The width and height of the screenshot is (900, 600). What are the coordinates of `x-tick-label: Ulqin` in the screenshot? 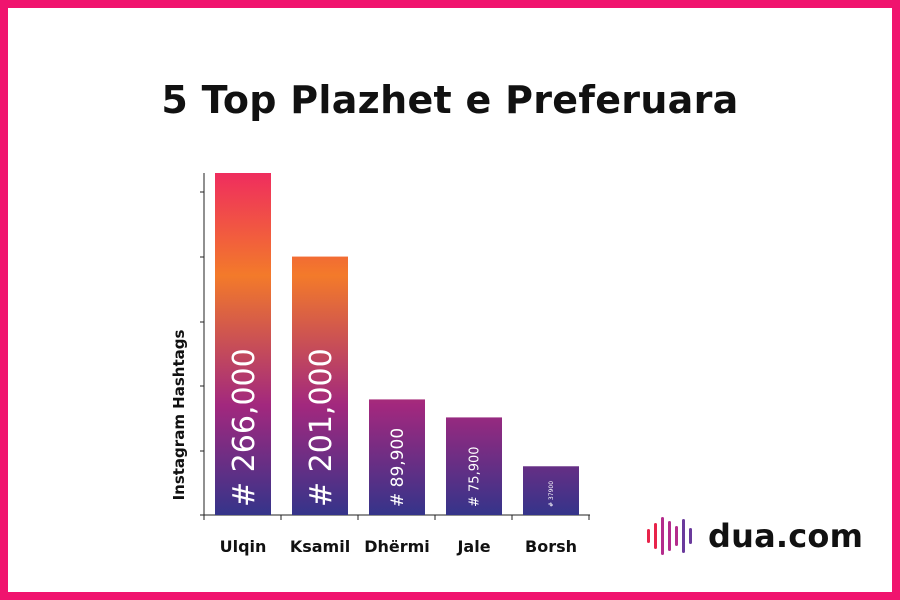 It's located at (243, 546).